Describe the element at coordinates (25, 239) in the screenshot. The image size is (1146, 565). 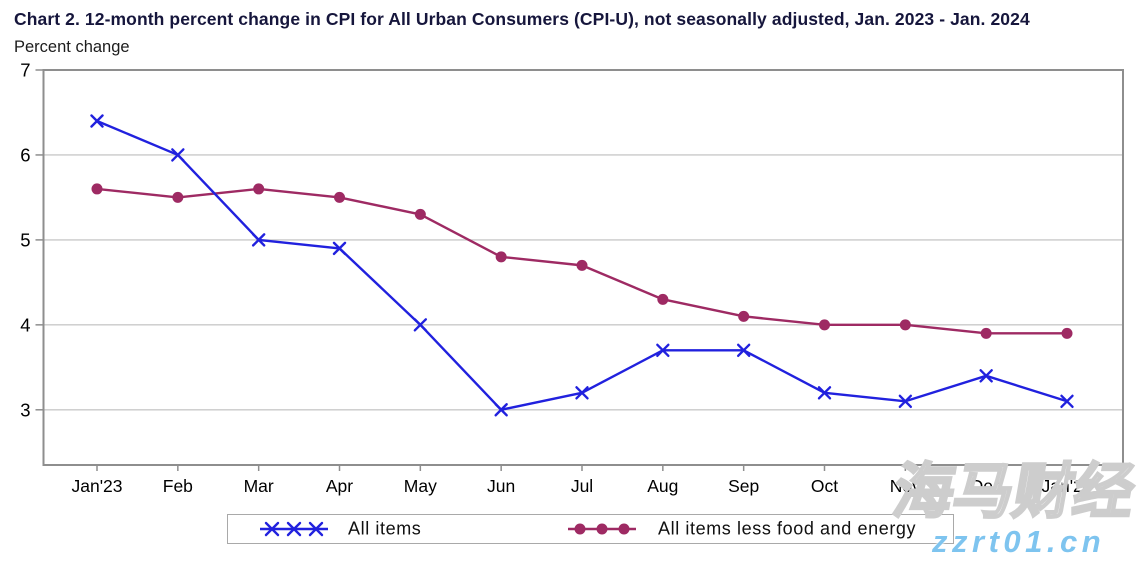
I see `y-tick-label-5: 5` at that location.